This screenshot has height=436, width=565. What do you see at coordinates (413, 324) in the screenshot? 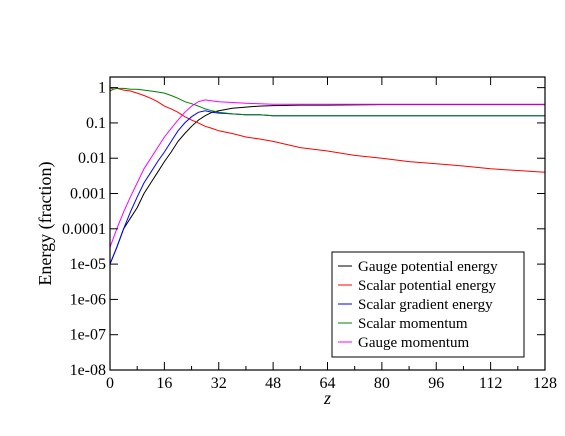
I see `legend-label-3: Scalar momentum` at bounding box center [413, 324].